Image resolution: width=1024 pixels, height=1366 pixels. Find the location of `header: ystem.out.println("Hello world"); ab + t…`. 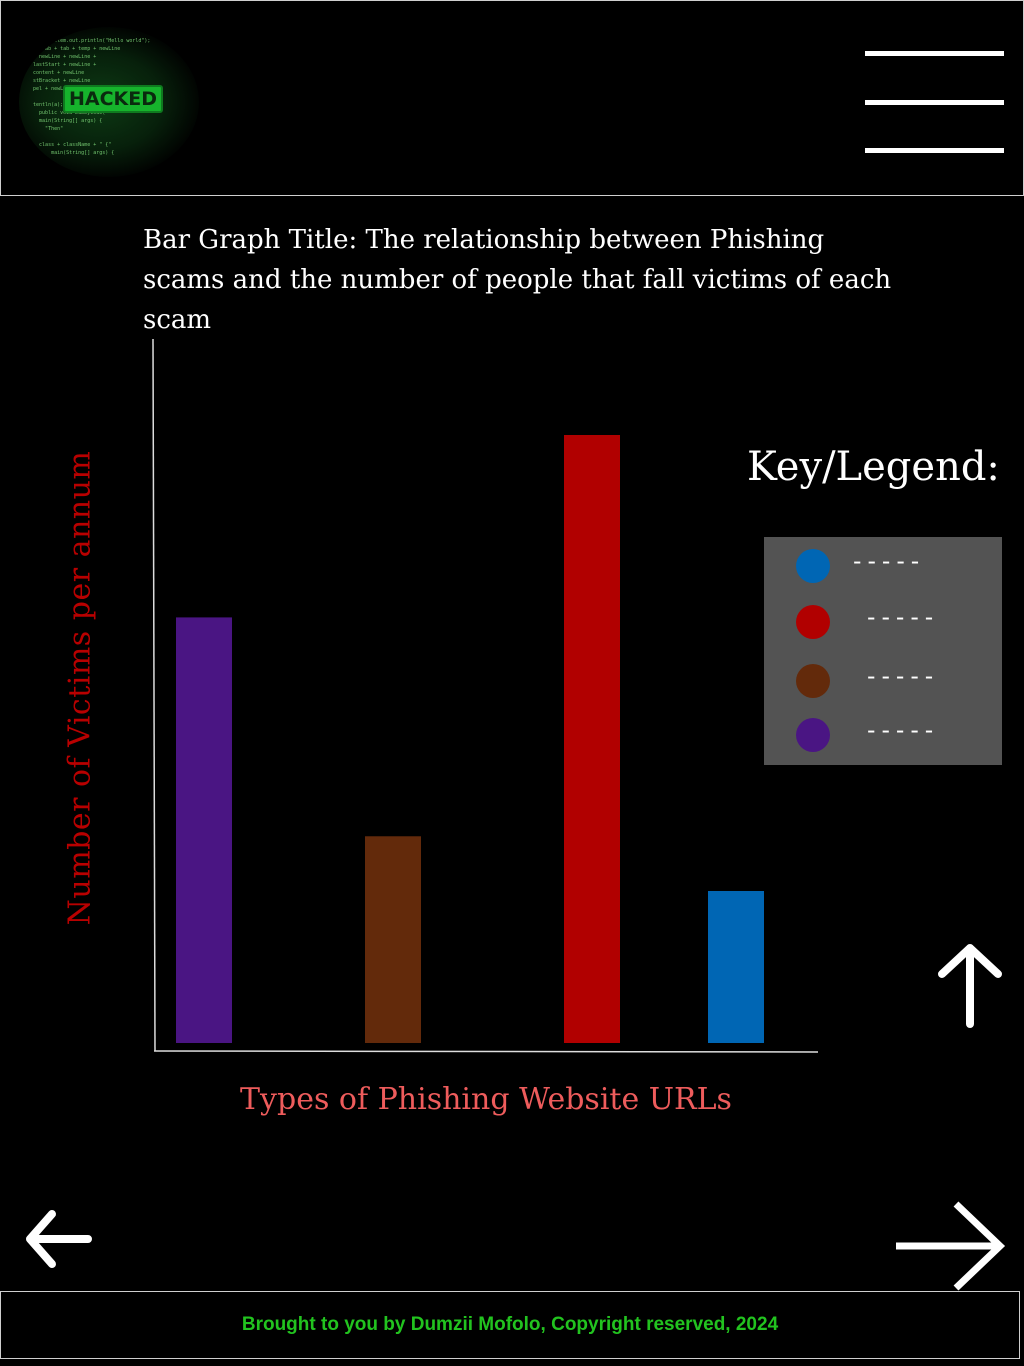

header: ystem.out.println("Hello world"); ab + t… is located at coordinates (512, 98).